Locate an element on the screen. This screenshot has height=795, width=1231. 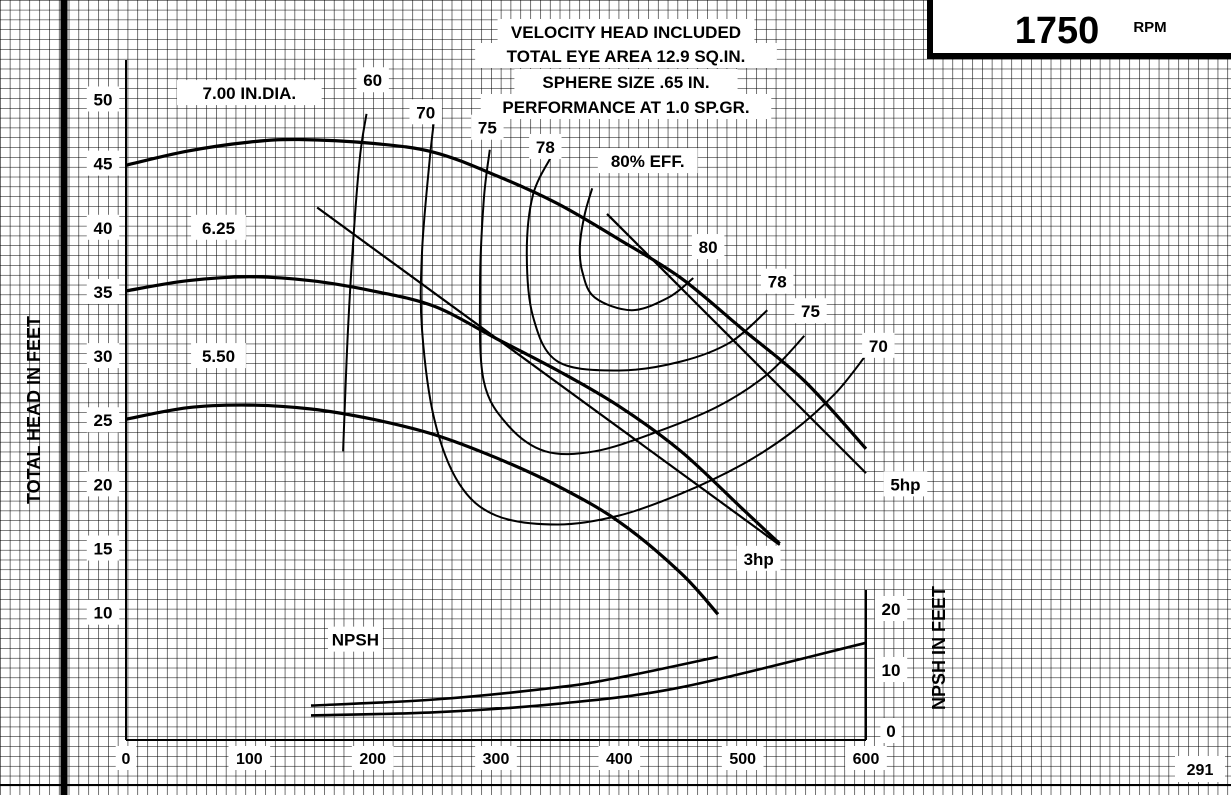
x-tick-label: 600 is located at coordinates (866, 759).